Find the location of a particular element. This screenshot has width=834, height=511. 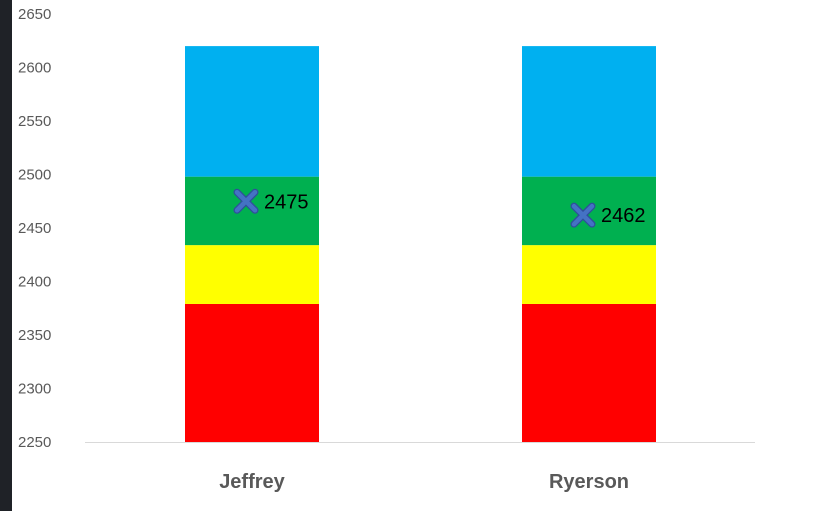

y-tick-label: 2500 is located at coordinates (34, 175).